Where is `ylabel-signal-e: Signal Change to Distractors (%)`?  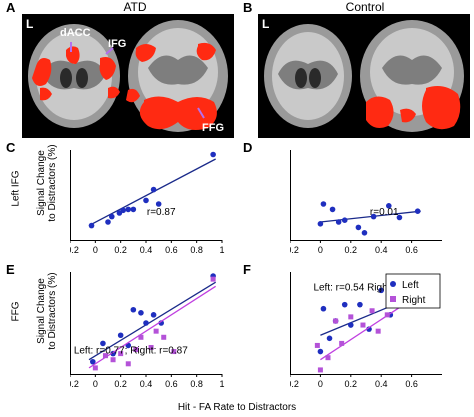
ylabel-signal-e: Signal Change to Distractors (%) is located at coordinates (47, 311).